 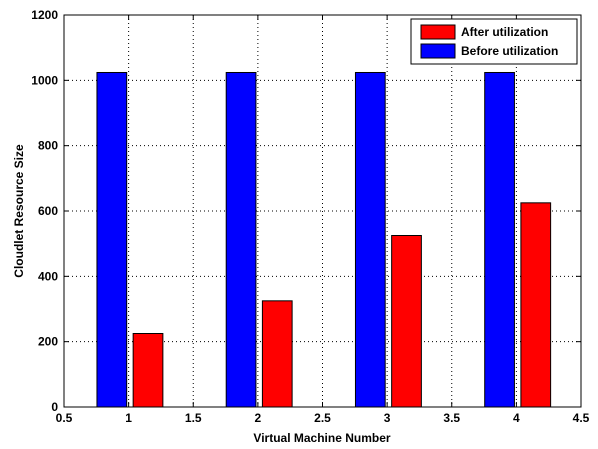 I want to click on y-tick-label: 0, so click(x=54, y=407).